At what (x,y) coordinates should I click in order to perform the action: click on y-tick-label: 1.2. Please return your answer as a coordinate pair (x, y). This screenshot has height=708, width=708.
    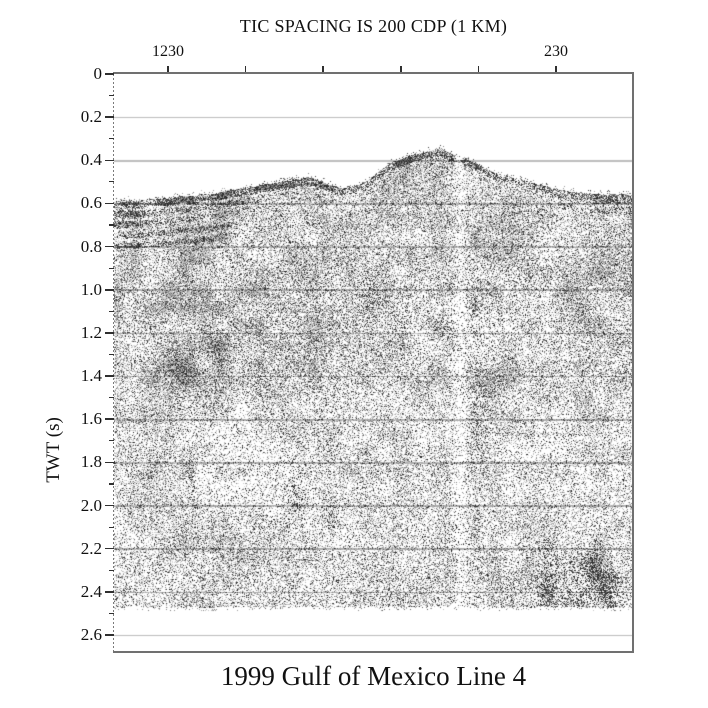
    Looking at the image, I should click on (91, 332).